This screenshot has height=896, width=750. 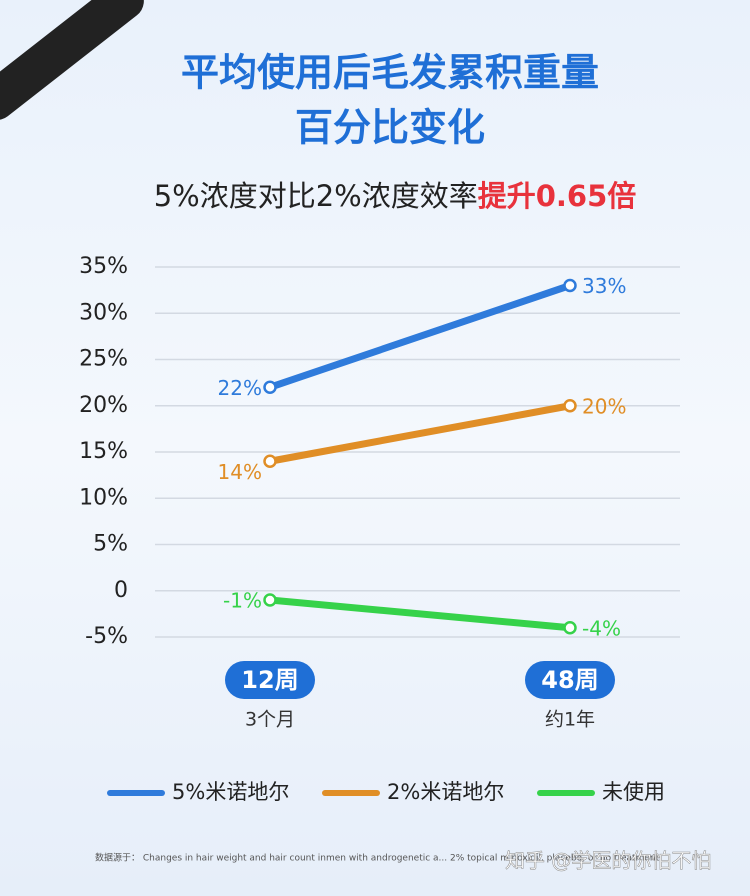 What do you see at coordinates (103, 497) in the screenshot?
I see `y-tick-label: 10%` at bounding box center [103, 497].